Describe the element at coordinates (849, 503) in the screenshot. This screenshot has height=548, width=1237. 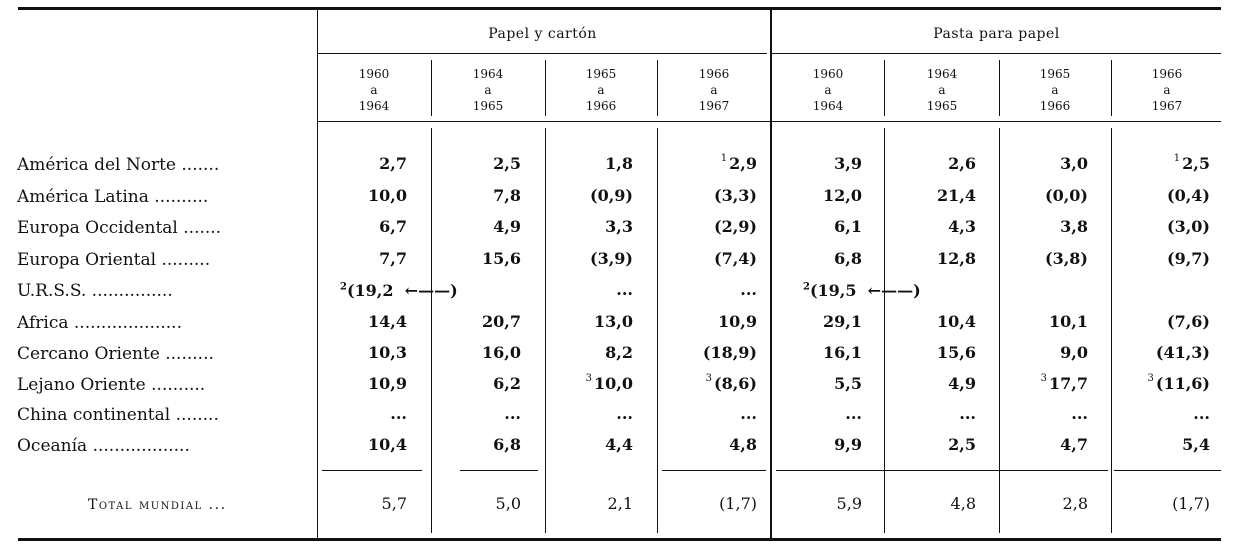
I see `total-cell: 5,9` at that location.